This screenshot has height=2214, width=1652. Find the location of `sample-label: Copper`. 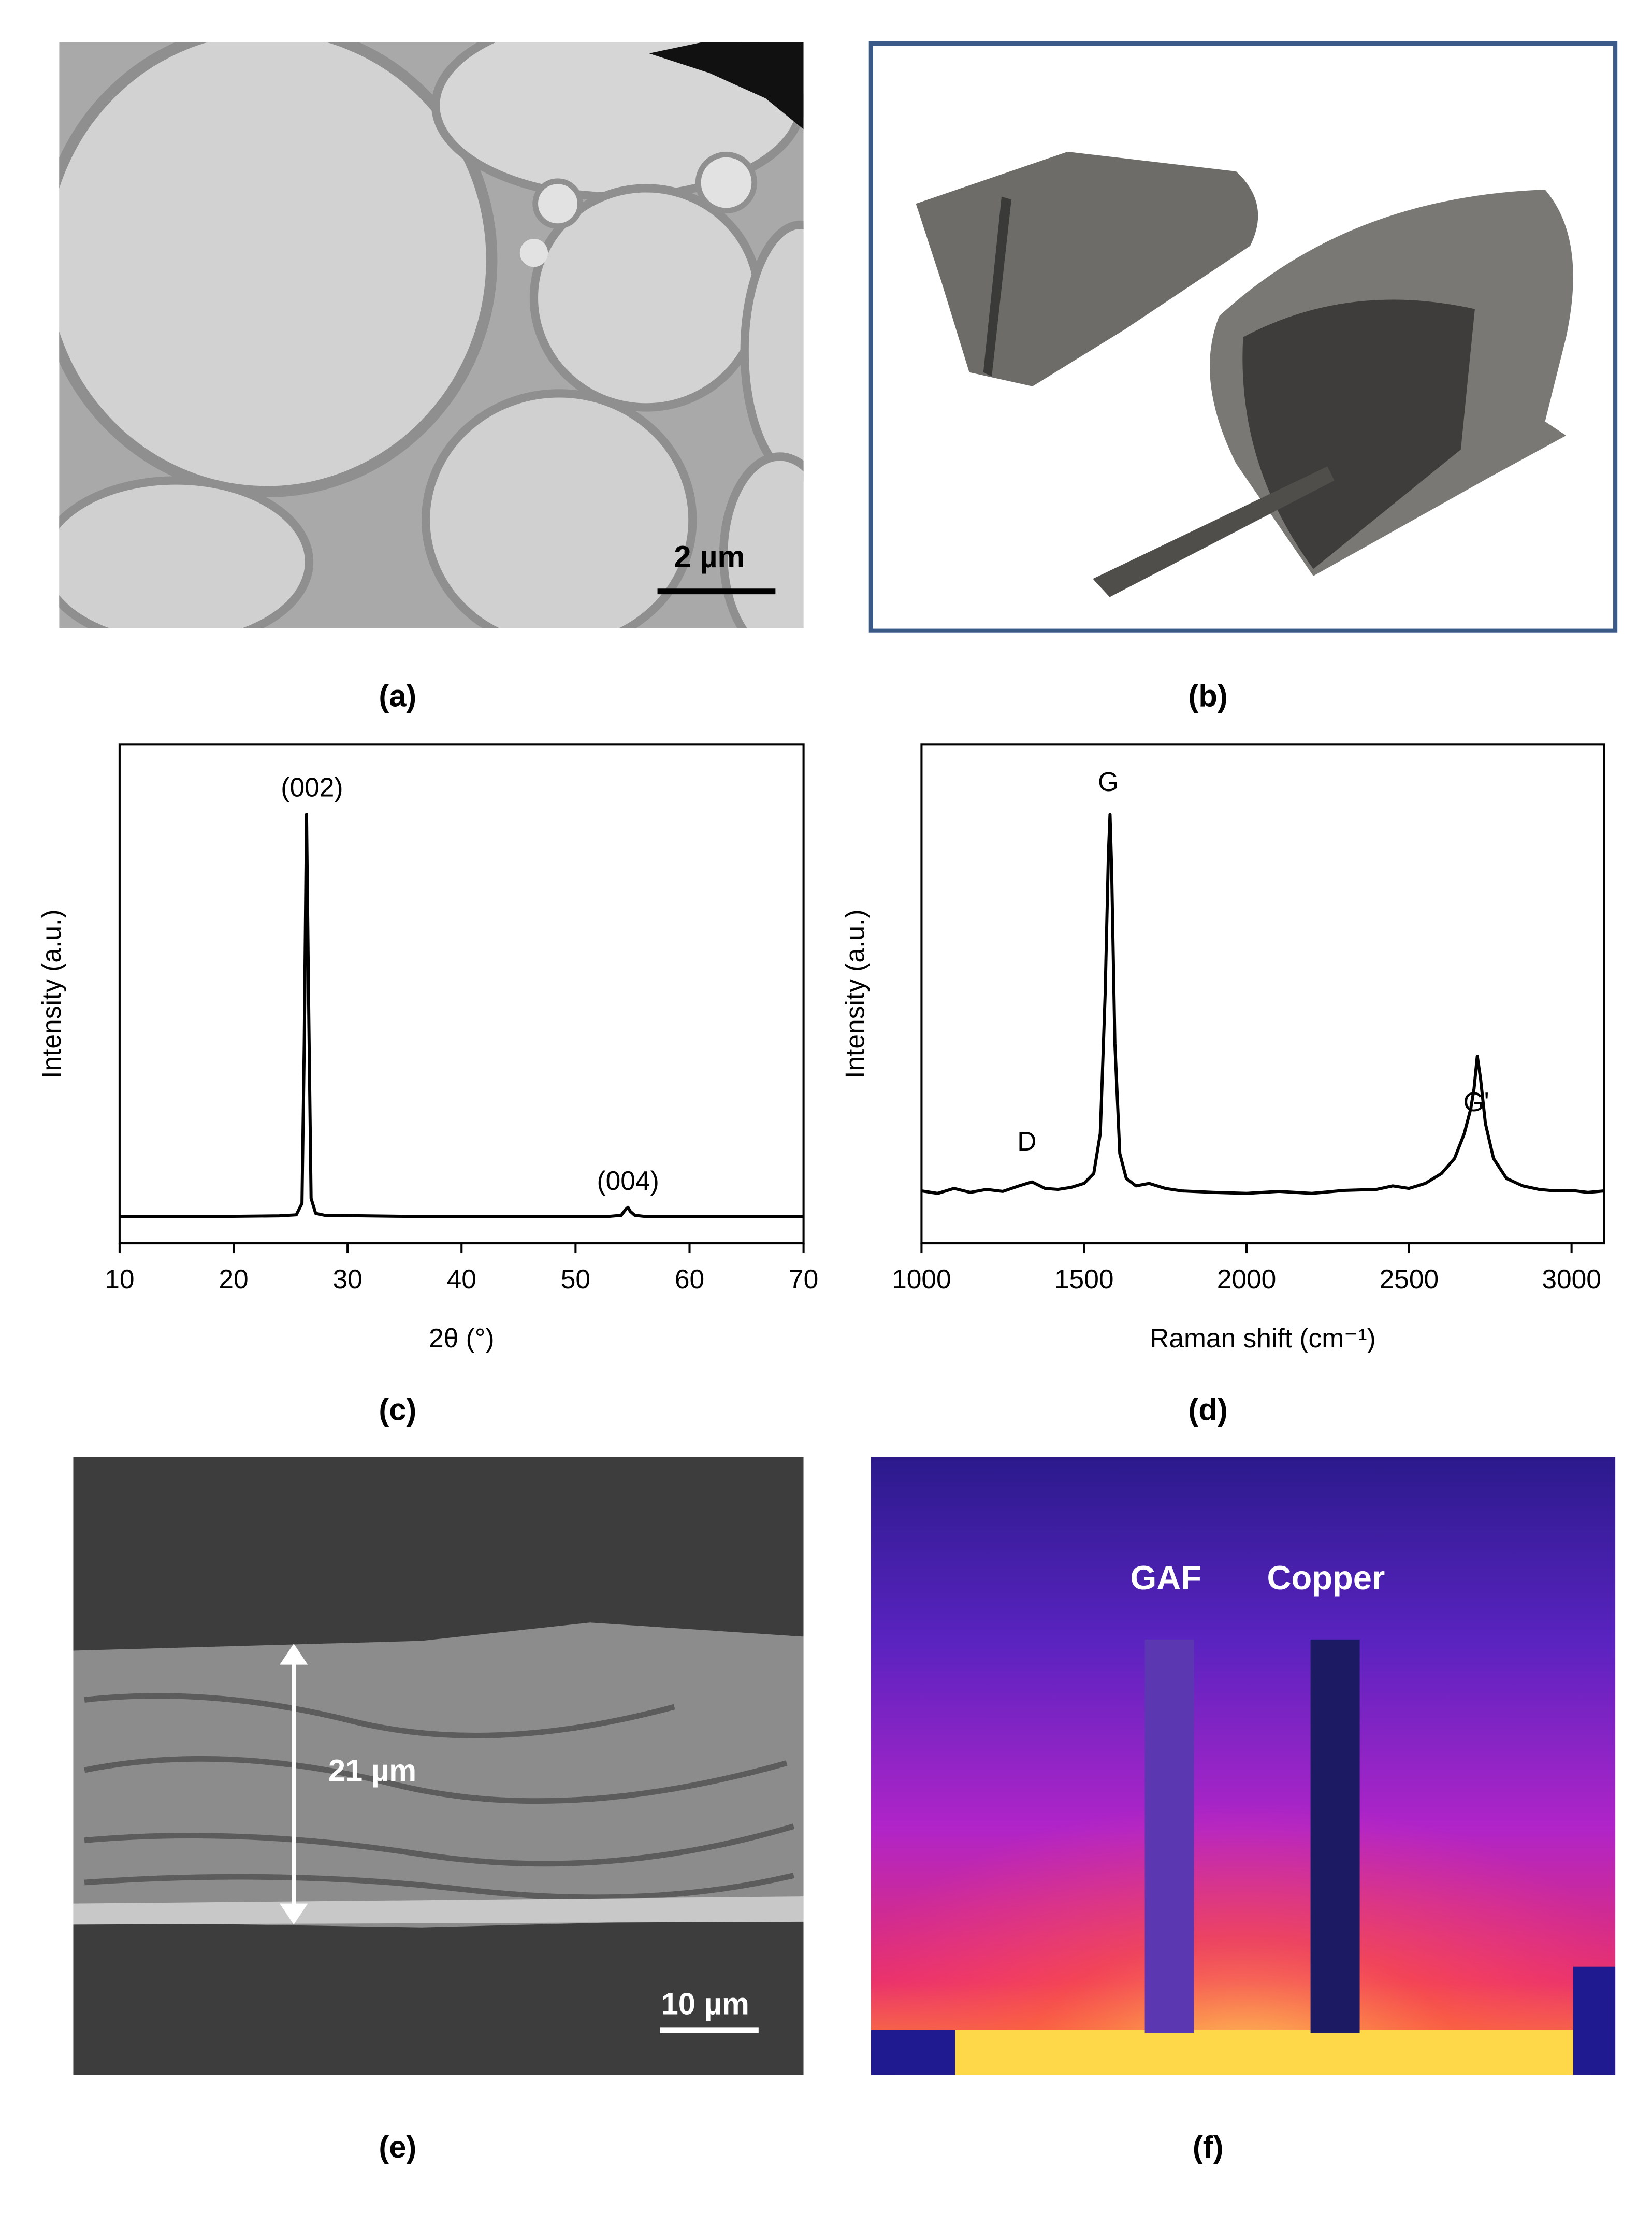

sample-label: Copper is located at coordinates (1326, 1578).